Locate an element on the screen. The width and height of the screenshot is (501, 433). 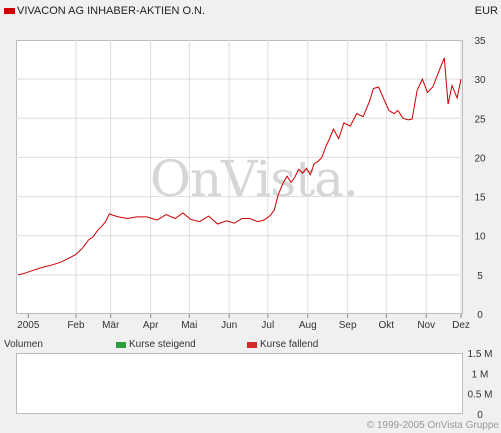
copyright-notice: © 1999-2005 OnVista Gruppe is located at coordinates (432, 425).